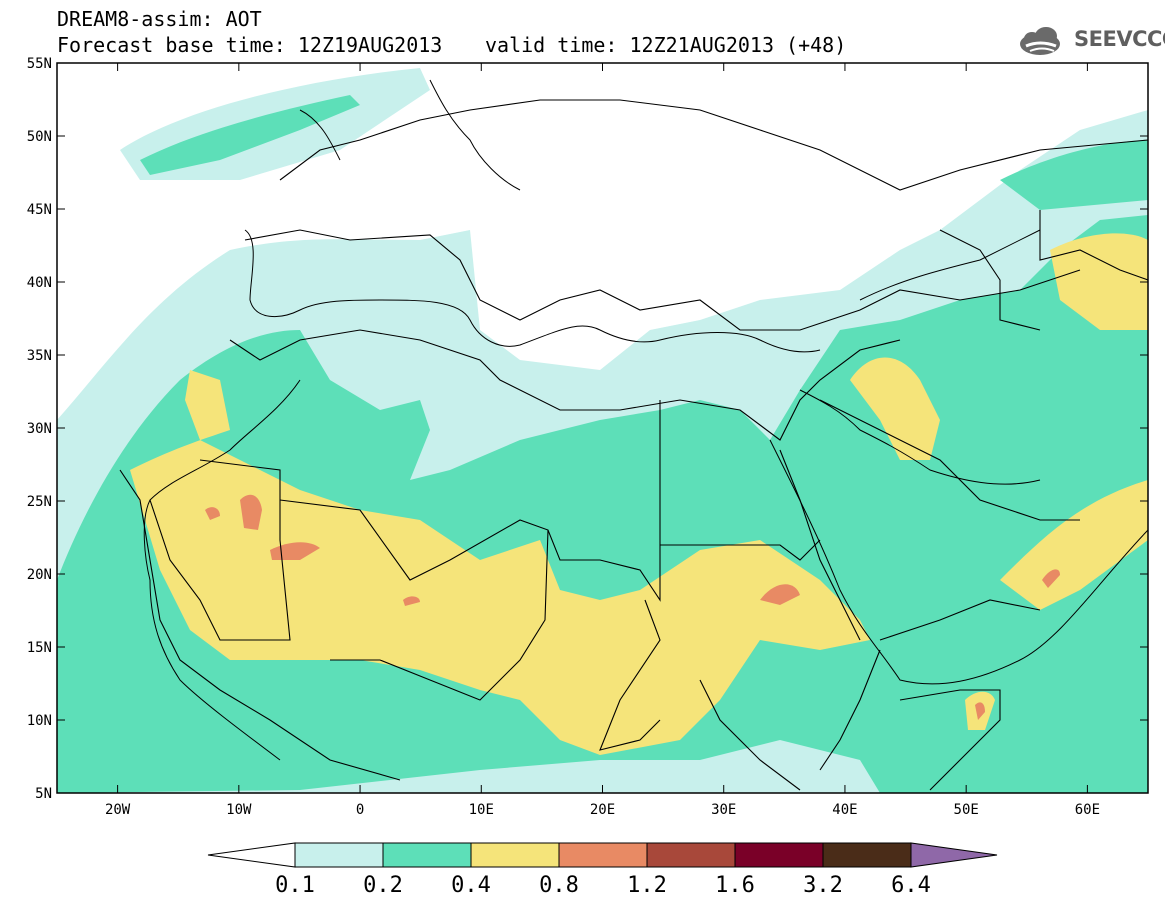  I want to click on lat-tick-label: 55N, so click(39, 64).